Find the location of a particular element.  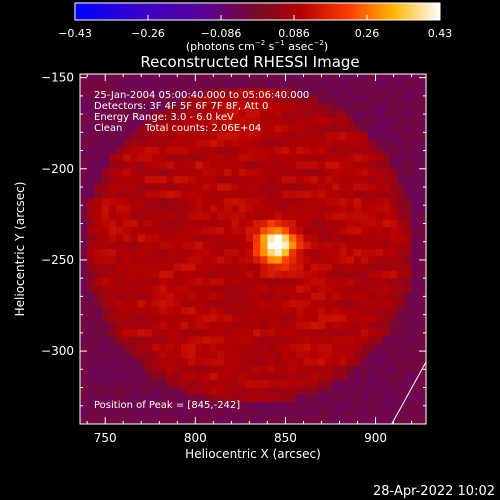

x-tick-label: 900 is located at coordinates (375, 438).